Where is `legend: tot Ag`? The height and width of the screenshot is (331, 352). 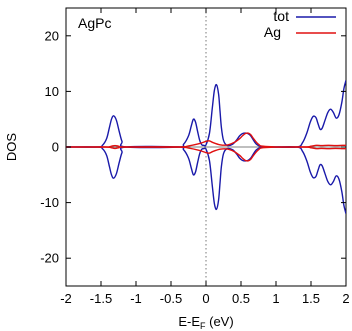
legend: tot Ag is located at coordinates (300, 24).